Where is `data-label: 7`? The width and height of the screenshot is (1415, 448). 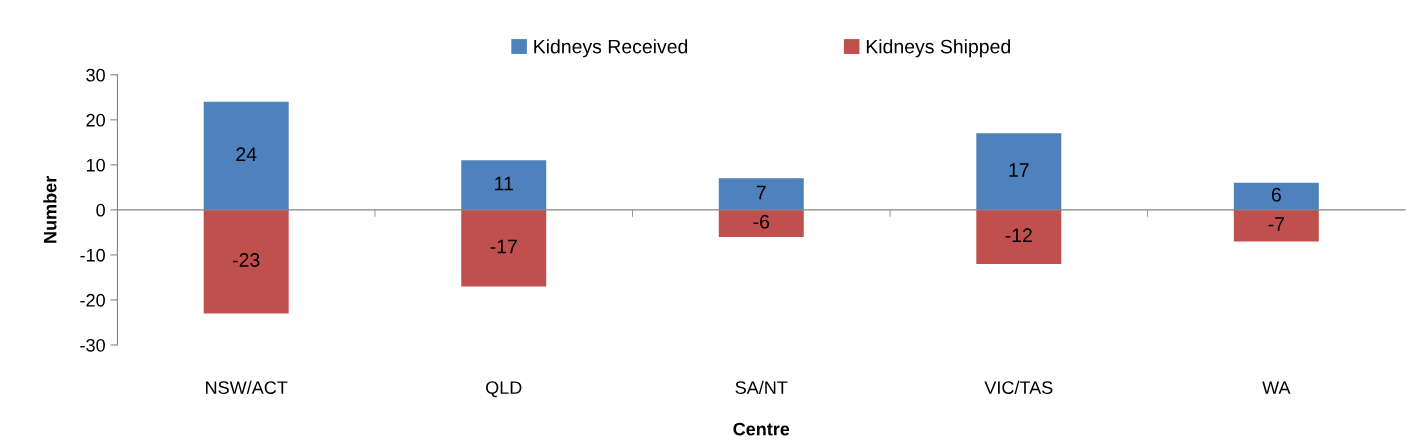 data-label: 7 is located at coordinates (761, 192).